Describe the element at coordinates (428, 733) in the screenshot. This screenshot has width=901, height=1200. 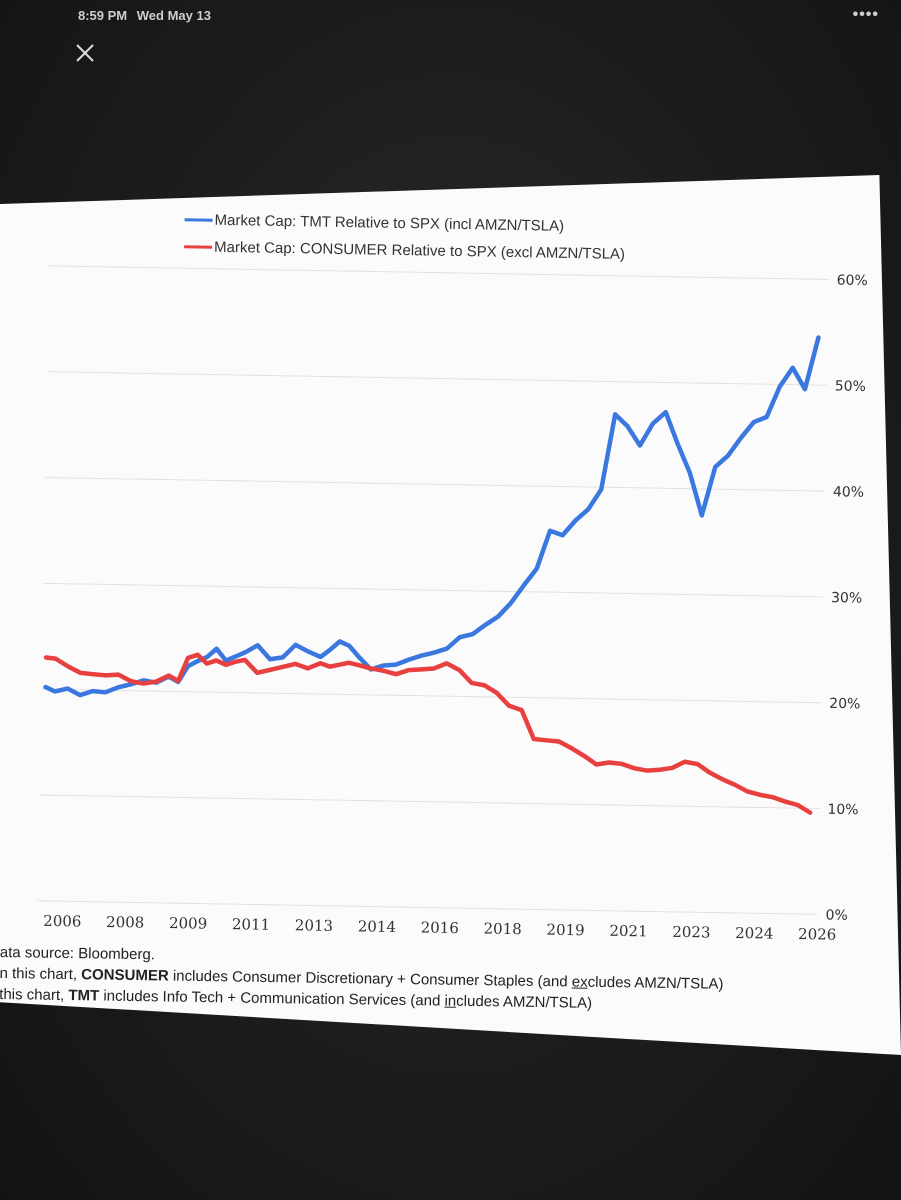
I see `series-line-consumer` at that location.